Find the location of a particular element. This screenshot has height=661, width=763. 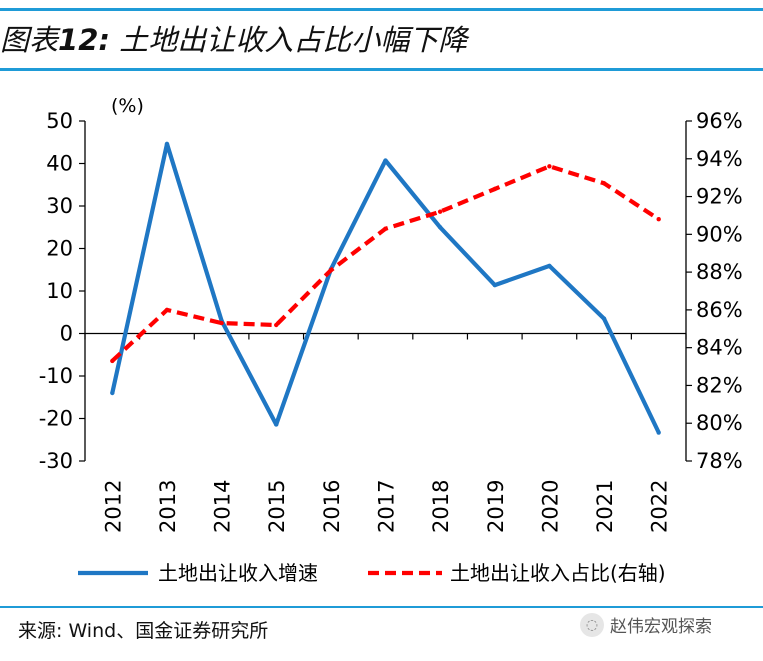

x-tick-label: 2017 is located at coordinates (387, 506).